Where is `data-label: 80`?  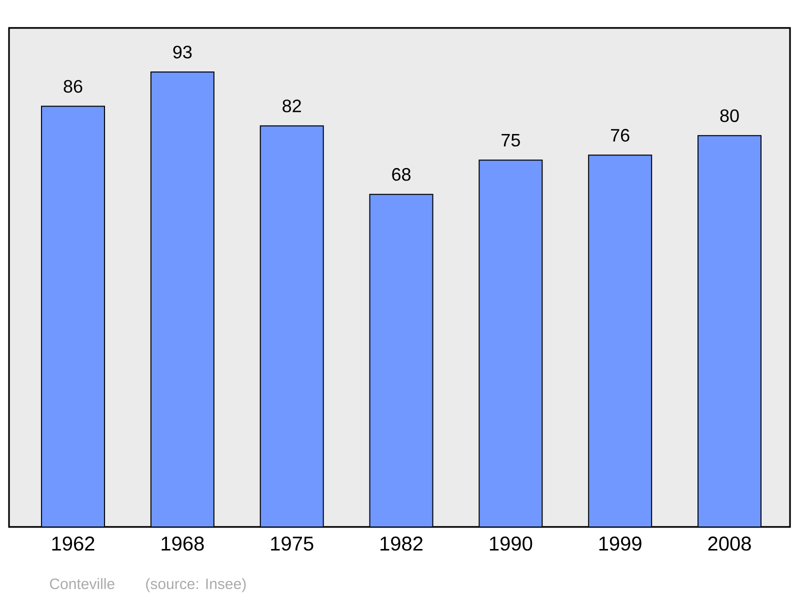
data-label: 80 is located at coordinates (729, 115).